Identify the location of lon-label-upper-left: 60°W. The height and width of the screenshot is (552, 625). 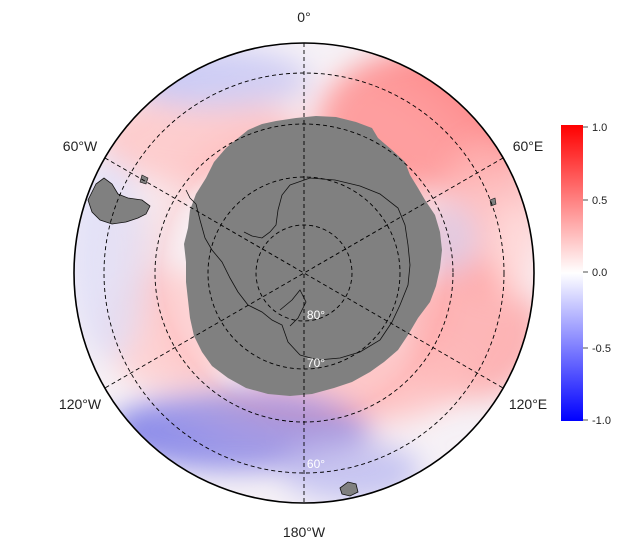
(80, 146).